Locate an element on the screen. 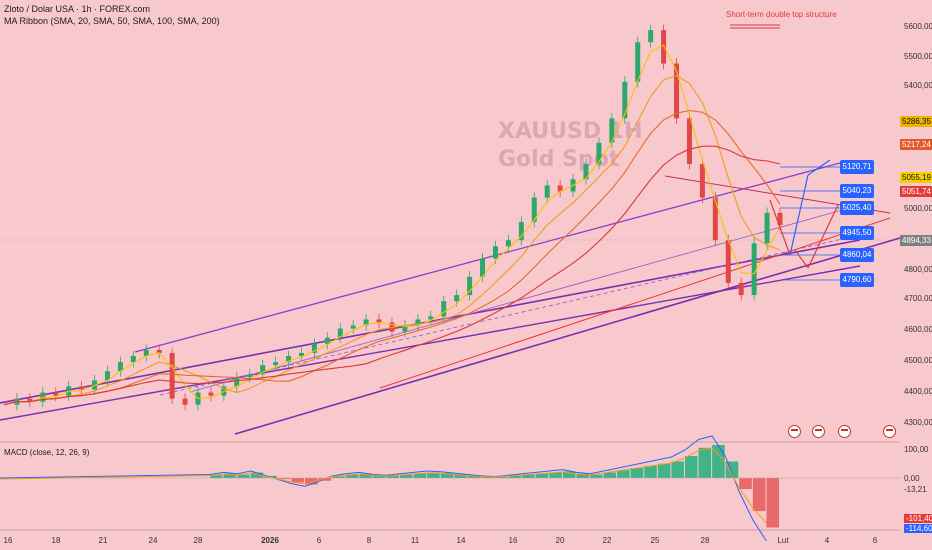 The image size is (932, 550). symbol-title: Zloto / Dolar USA · 1h · FOREX.com is located at coordinates (77, 9).